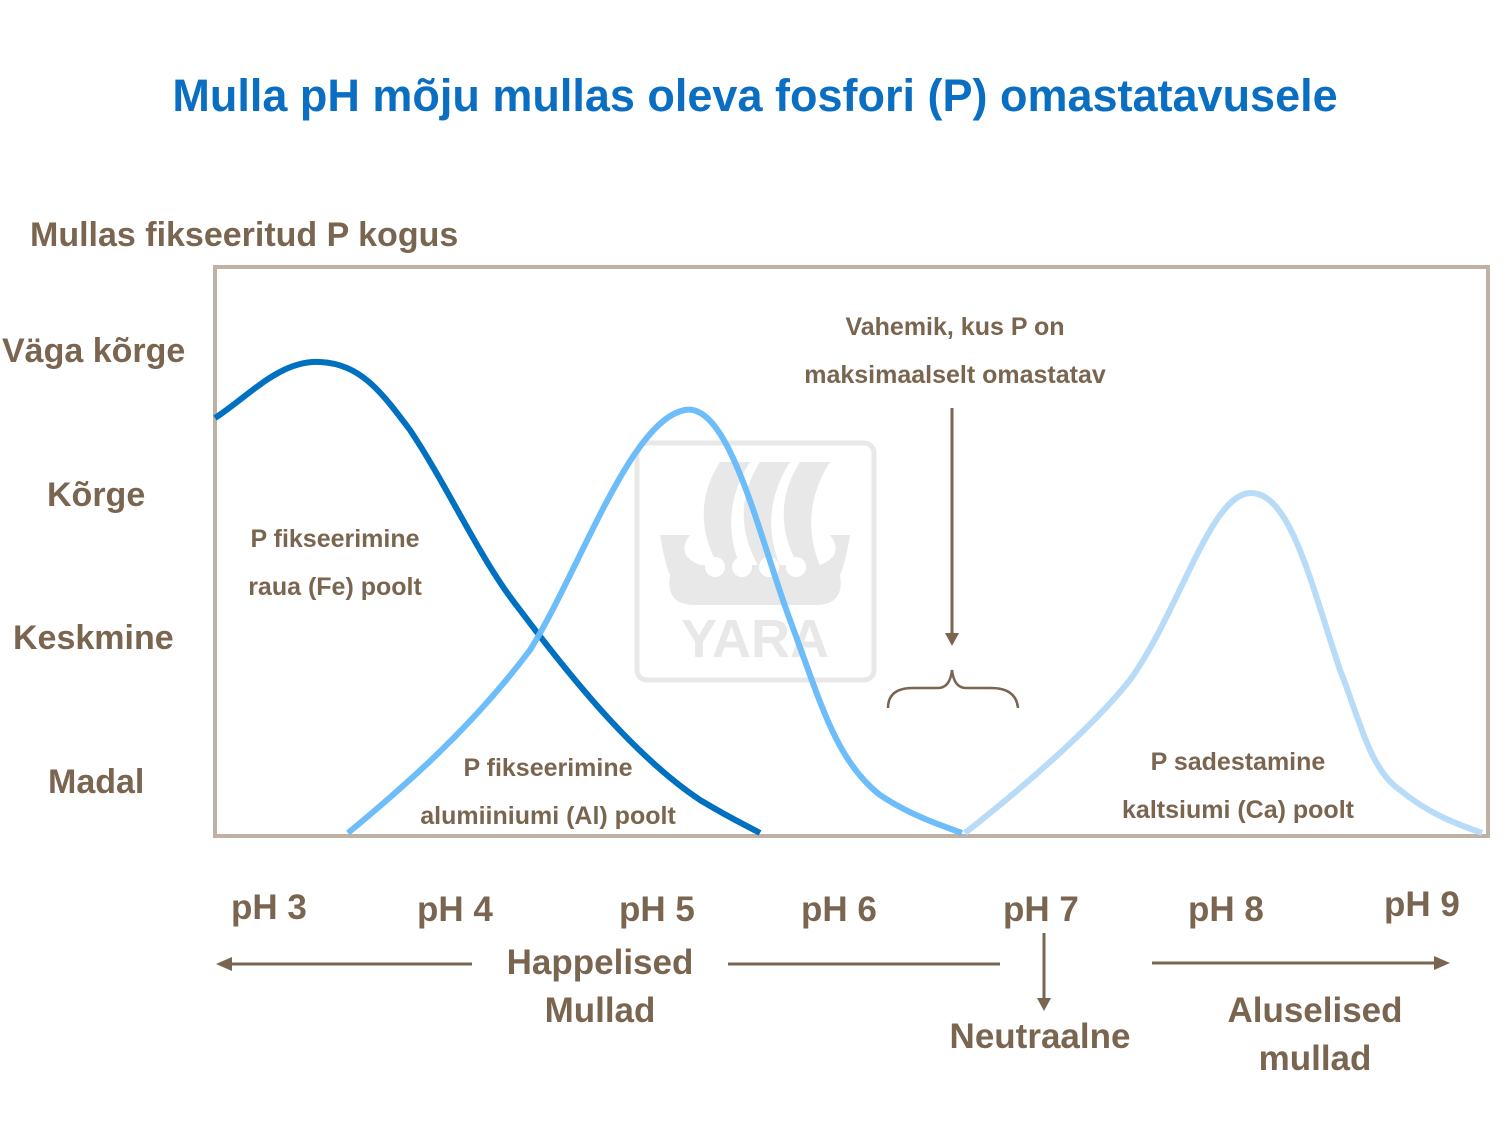 The image size is (1510, 1125). Describe the element at coordinates (548, 768) in the screenshot. I see `al-line-1: P fikseerimine` at that location.